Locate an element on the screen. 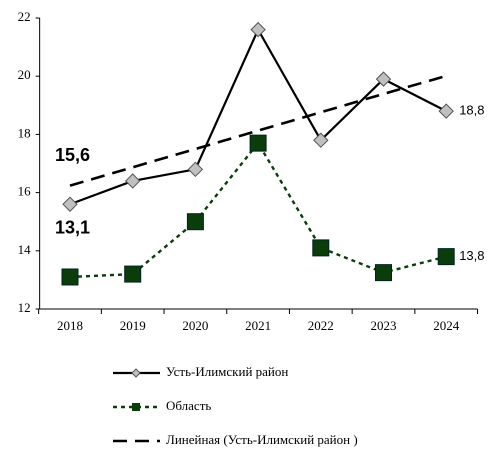  y-tick-label: 22 is located at coordinates (24, 16).